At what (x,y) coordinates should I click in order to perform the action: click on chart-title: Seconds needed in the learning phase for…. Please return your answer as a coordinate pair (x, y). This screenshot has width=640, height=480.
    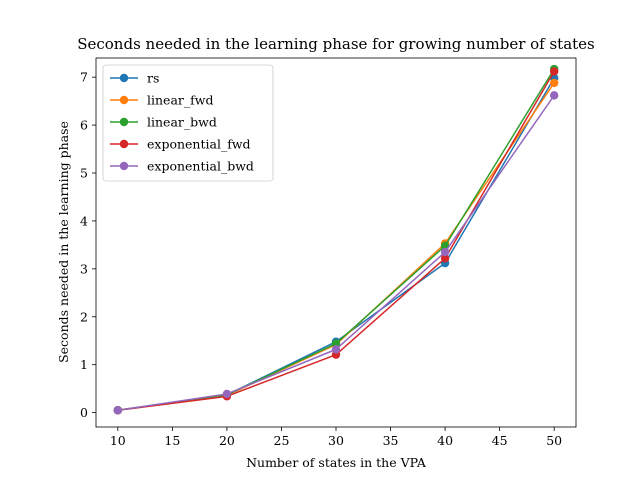
    Looking at the image, I should click on (336, 44).